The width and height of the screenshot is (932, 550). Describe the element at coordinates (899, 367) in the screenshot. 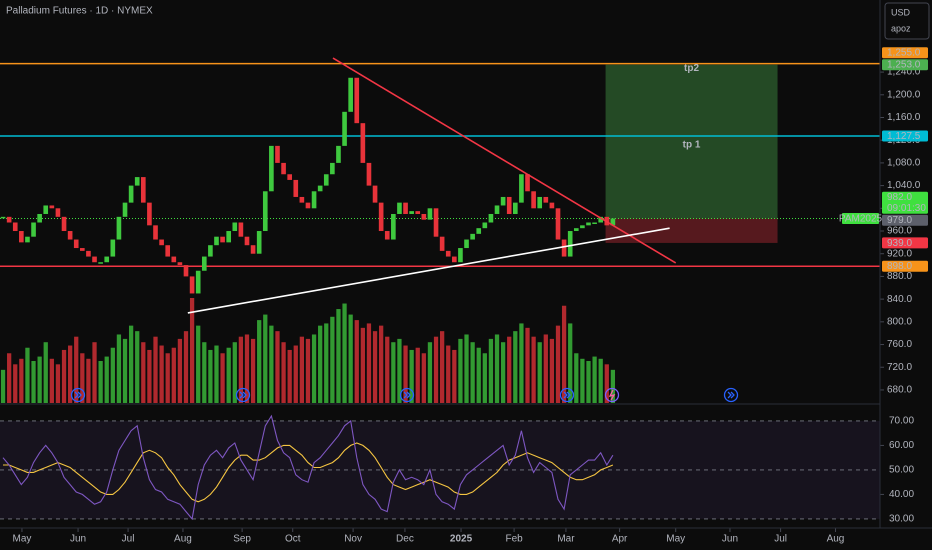

I see `y-tick-label: 720.0` at that location.